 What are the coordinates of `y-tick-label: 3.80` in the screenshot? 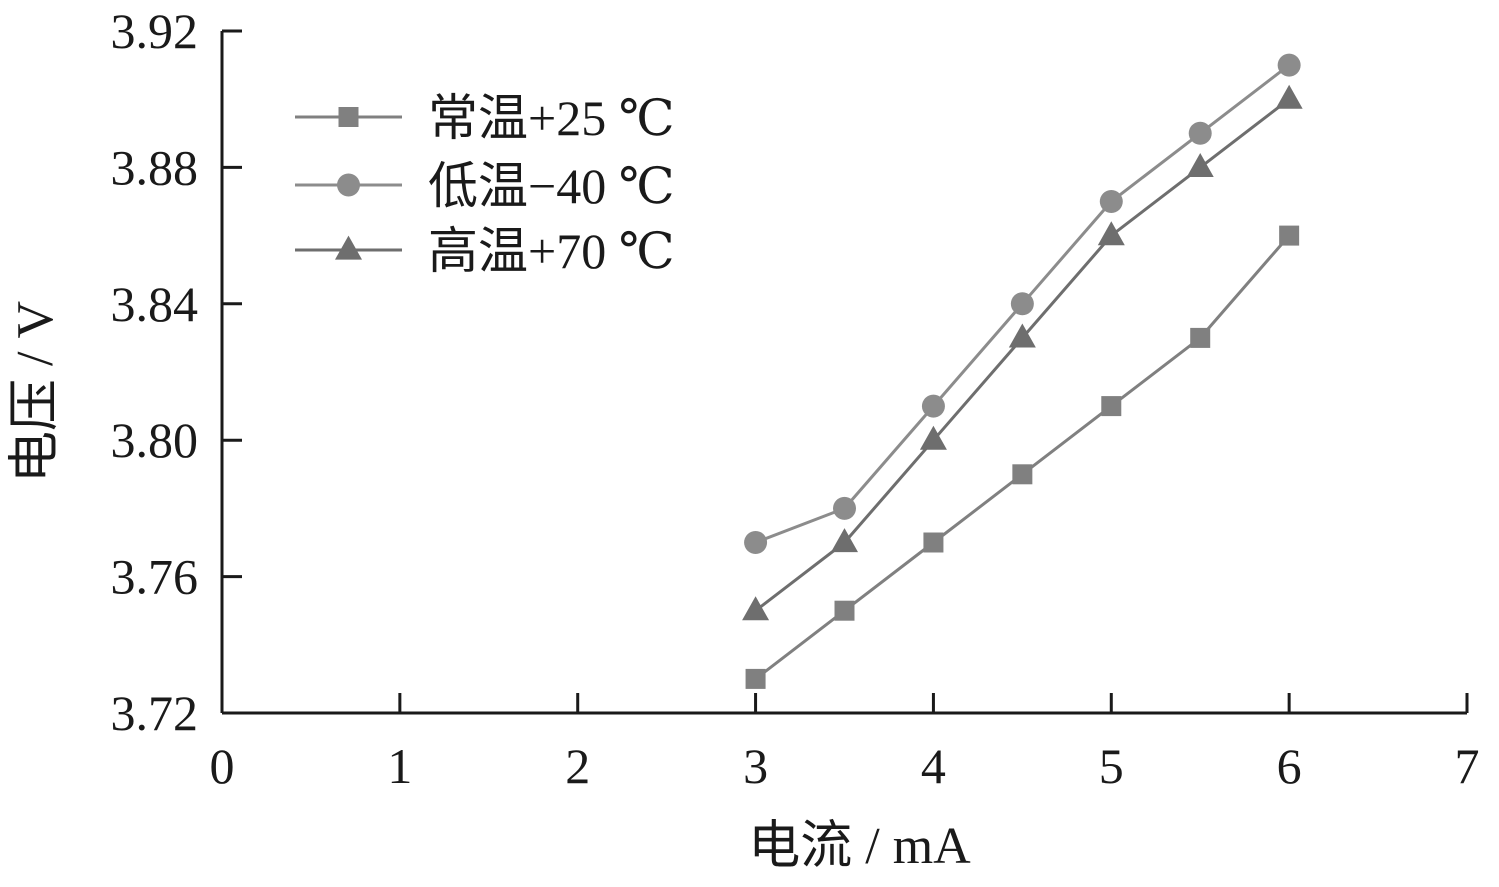 It's located at (155, 440).